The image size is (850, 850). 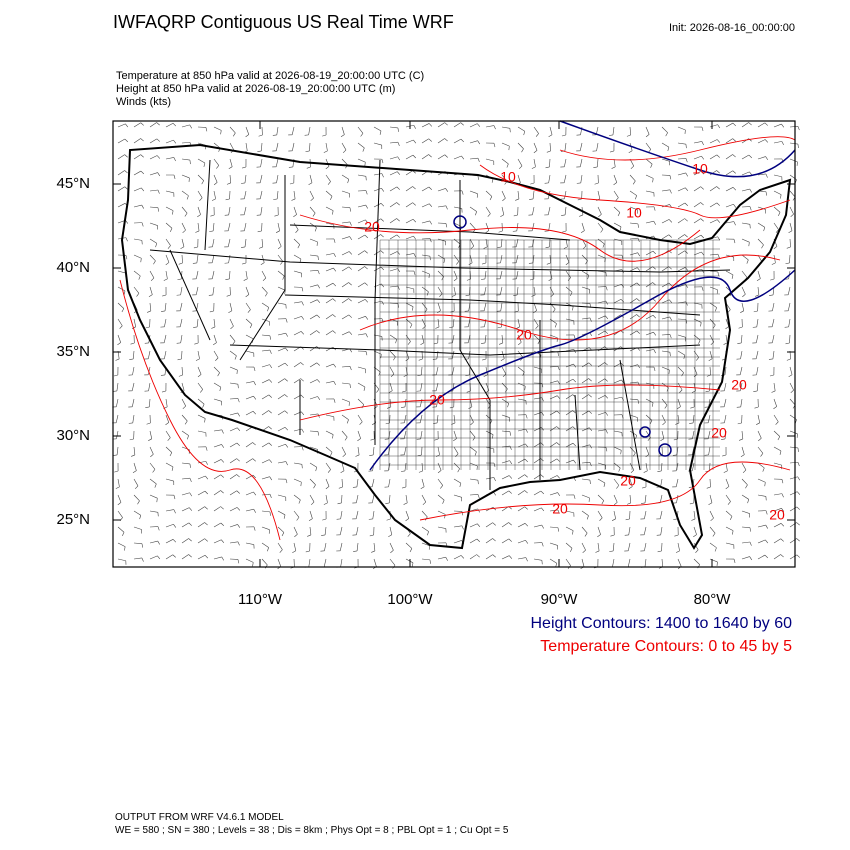 I want to click on contour-label: 10, so click(x=700, y=169).